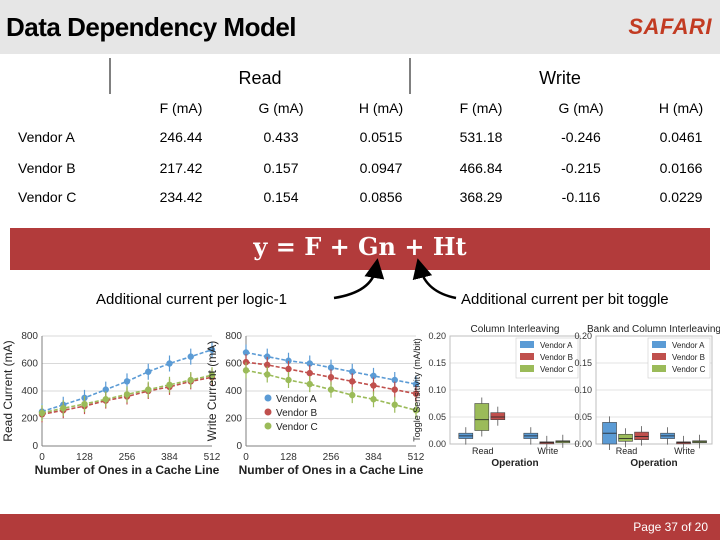 This screenshot has height=540, width=720. Describe the element at coordinates (35, 446) in the screenshot. I see `y-tick-label: 0` at that location.